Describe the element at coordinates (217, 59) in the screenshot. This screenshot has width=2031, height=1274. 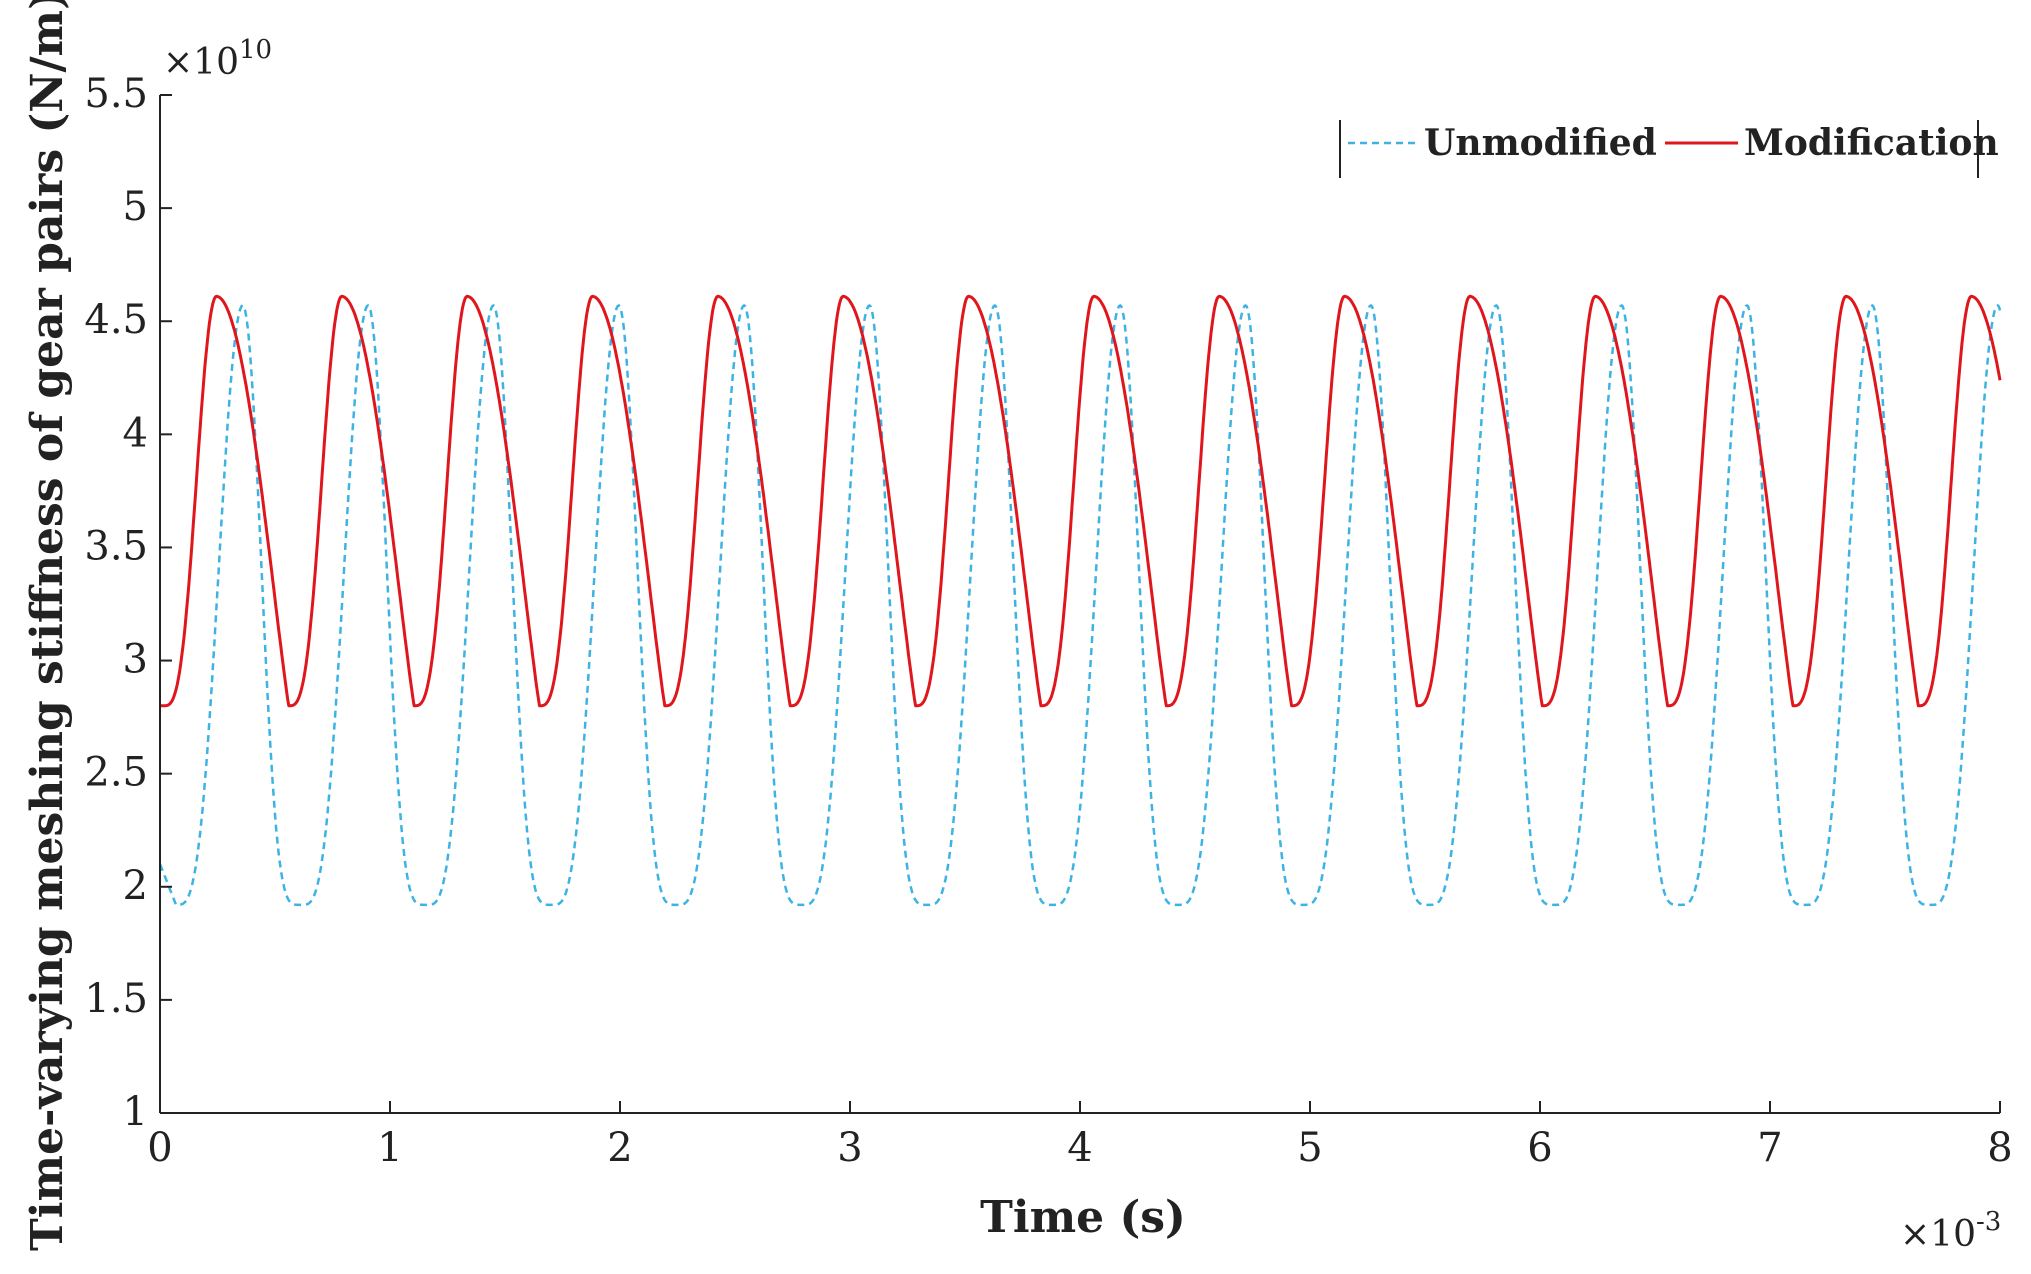
I see `y-exponent-label: ×10¹⁰` at that location.